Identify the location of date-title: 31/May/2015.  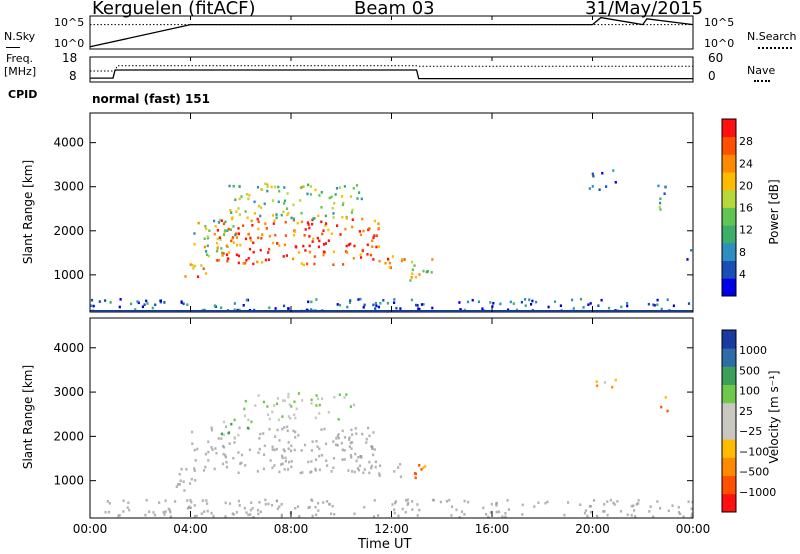
(644, 9).